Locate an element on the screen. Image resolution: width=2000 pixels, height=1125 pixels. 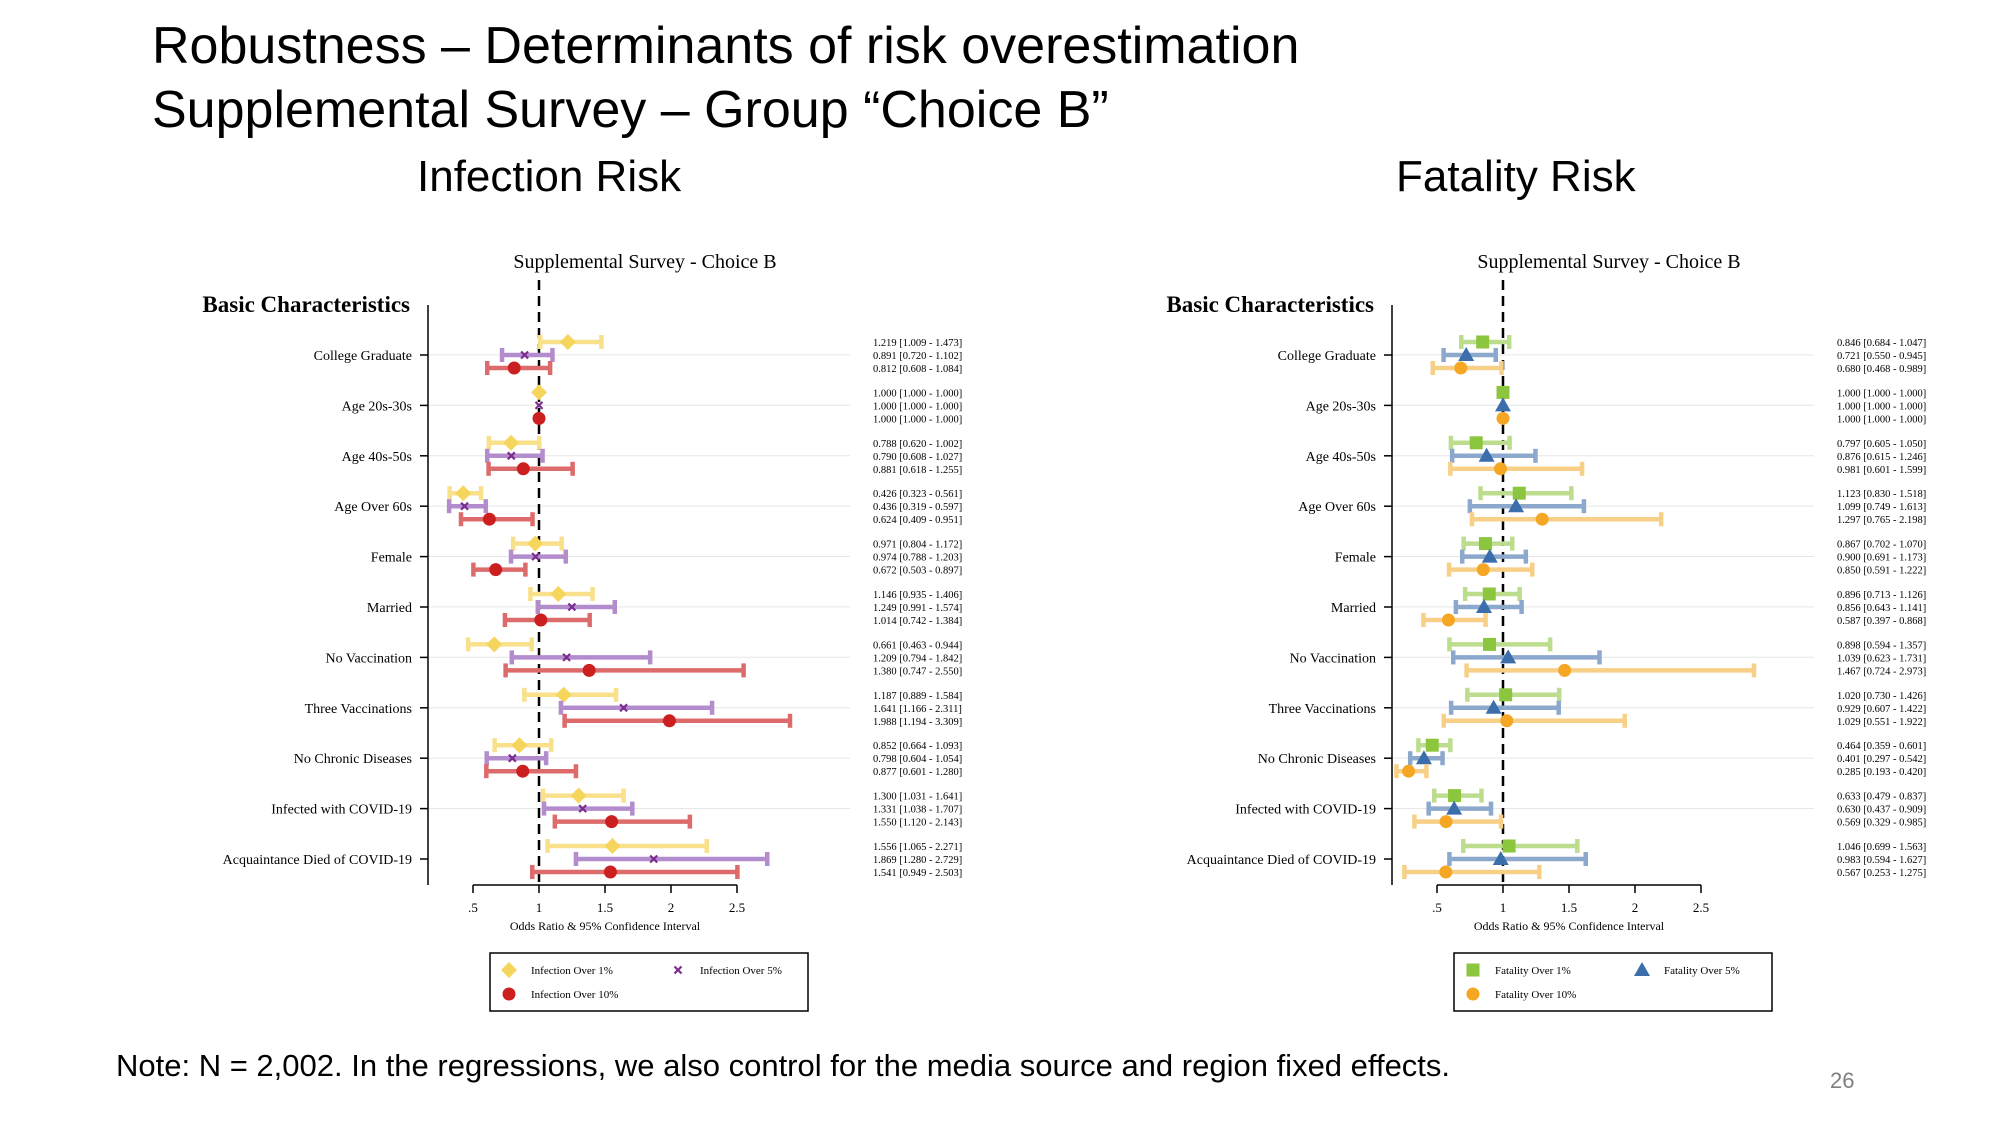
estimate-label: 0.846 [0.684 - 1.047] is located at coordinates (1881, 343).